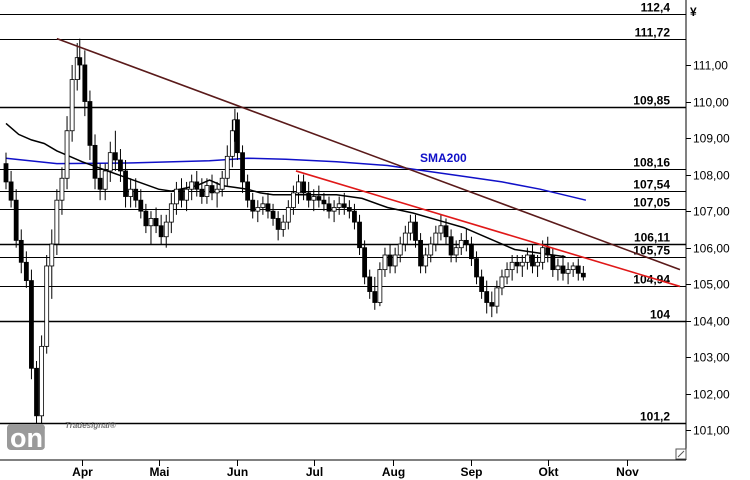 Image resolution: width=750 pixels, height=480 pixels. What do you see at coordinates (54, 438) in the screenshot?
I see `logo-main-text: onLine` at bounding box center [54, 438].